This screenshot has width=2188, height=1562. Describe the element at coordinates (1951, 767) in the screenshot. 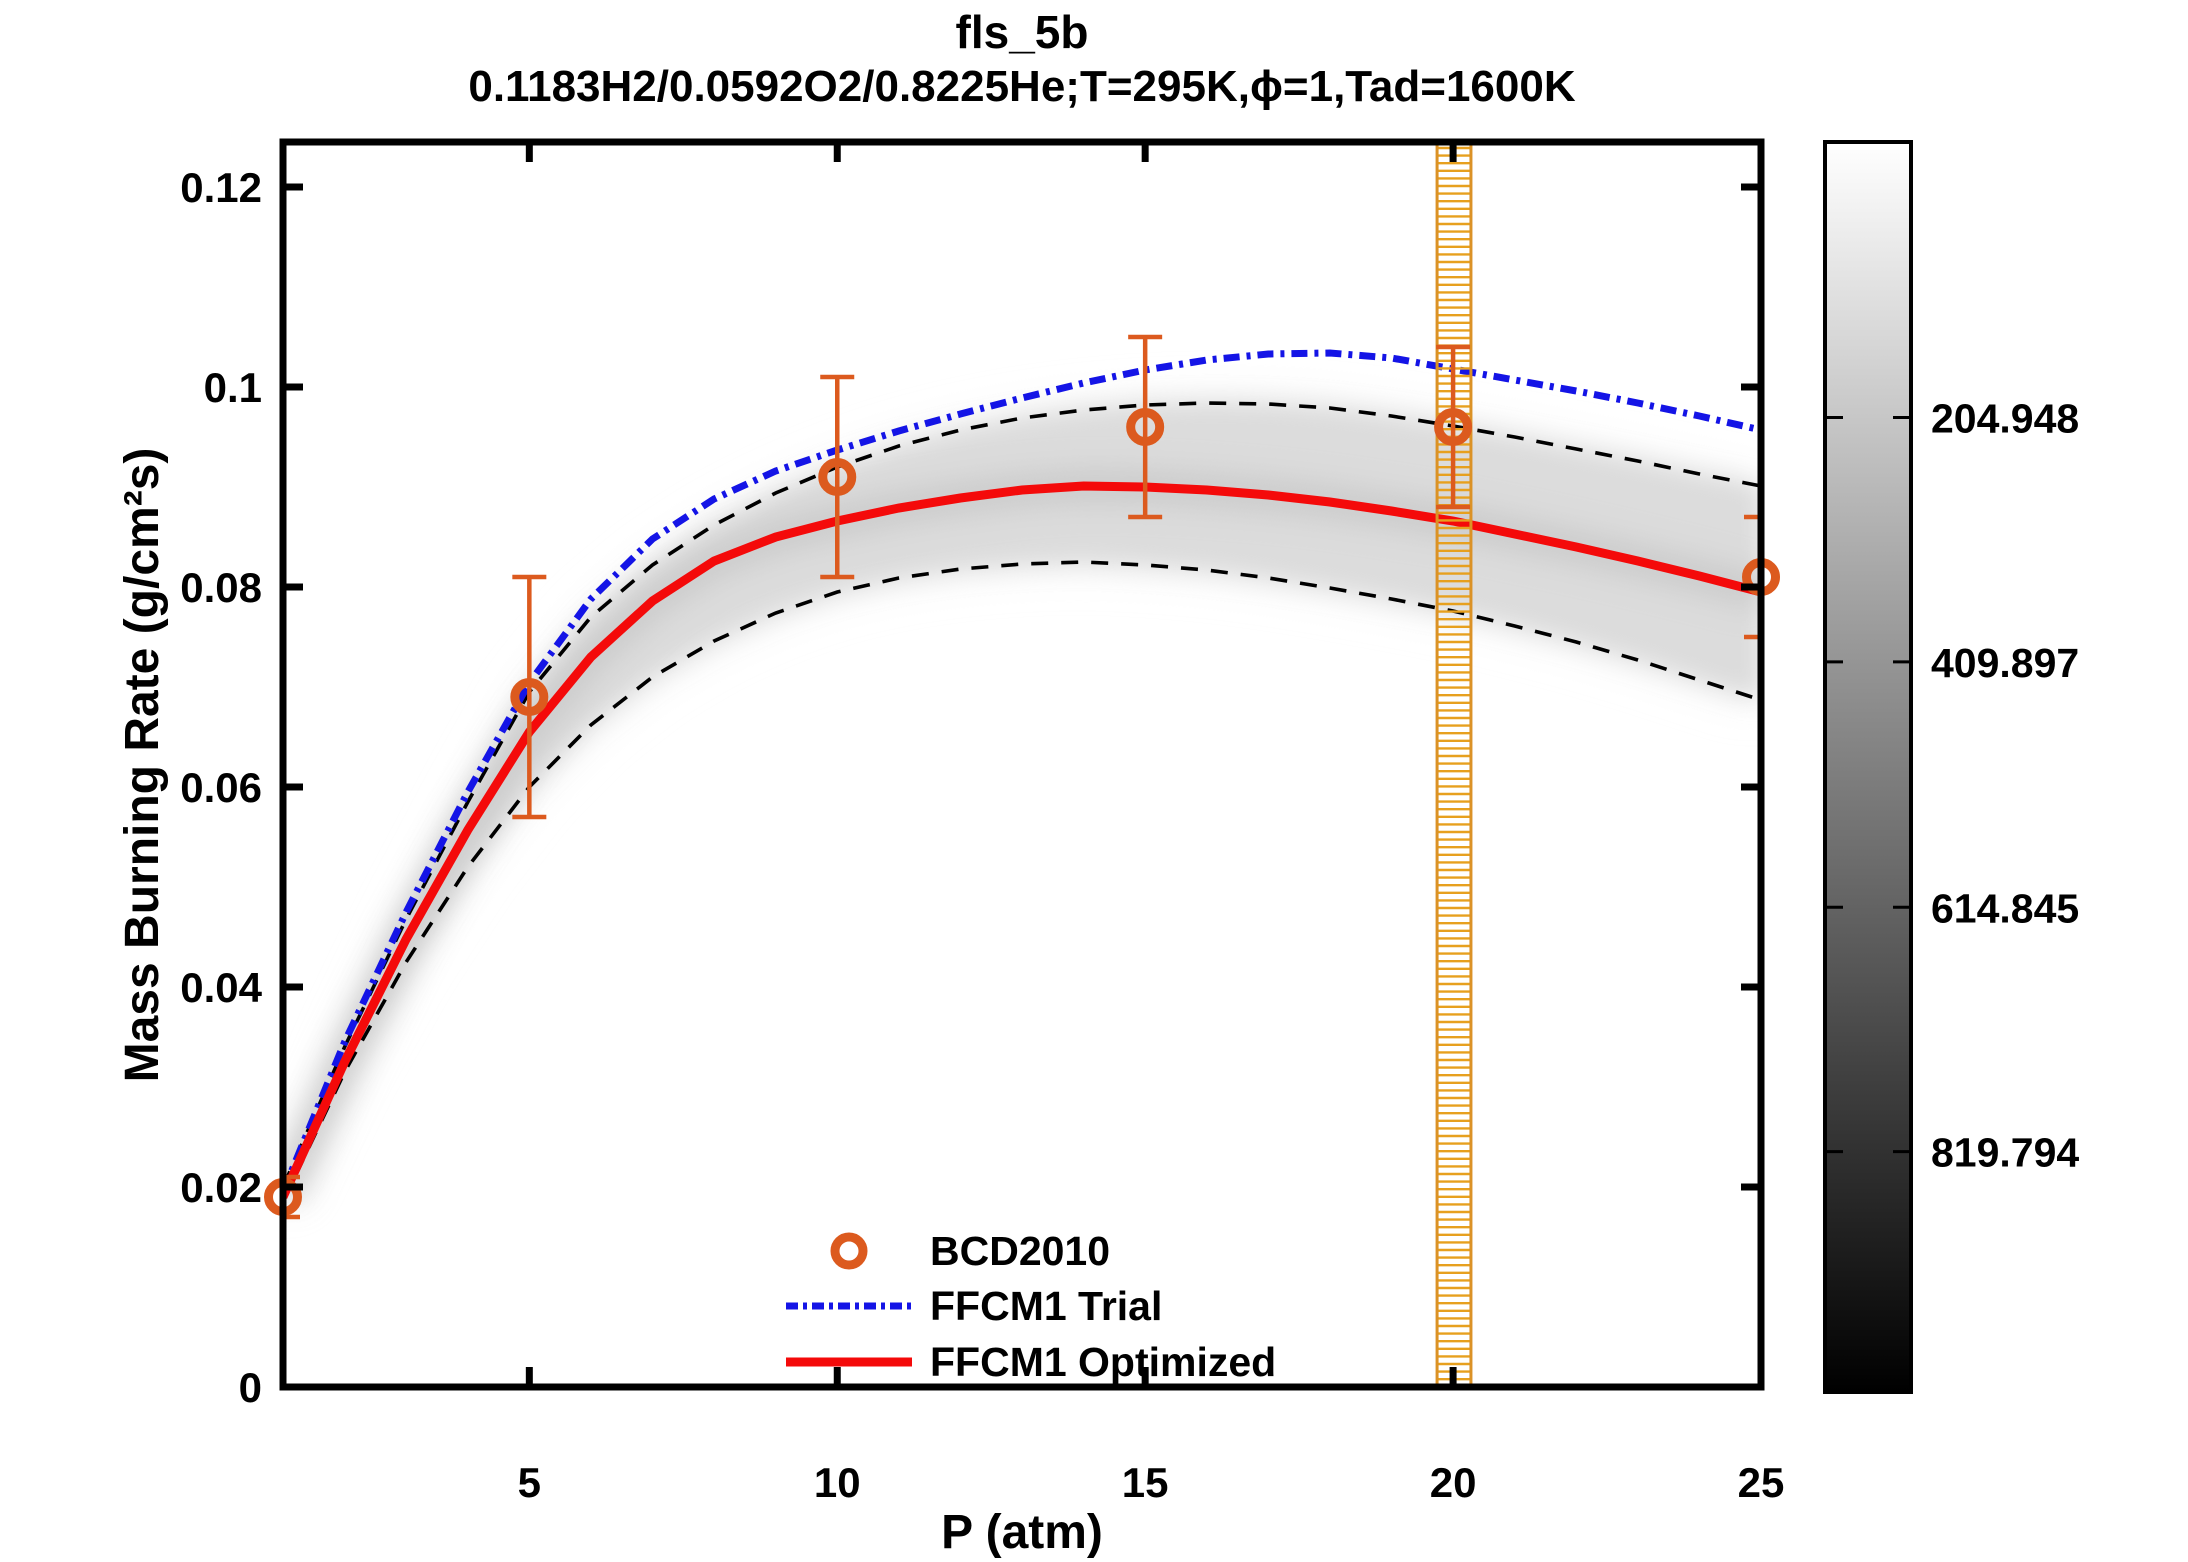

I see `colorbar: 204.948 409.897 614.845 819.794` at that location.